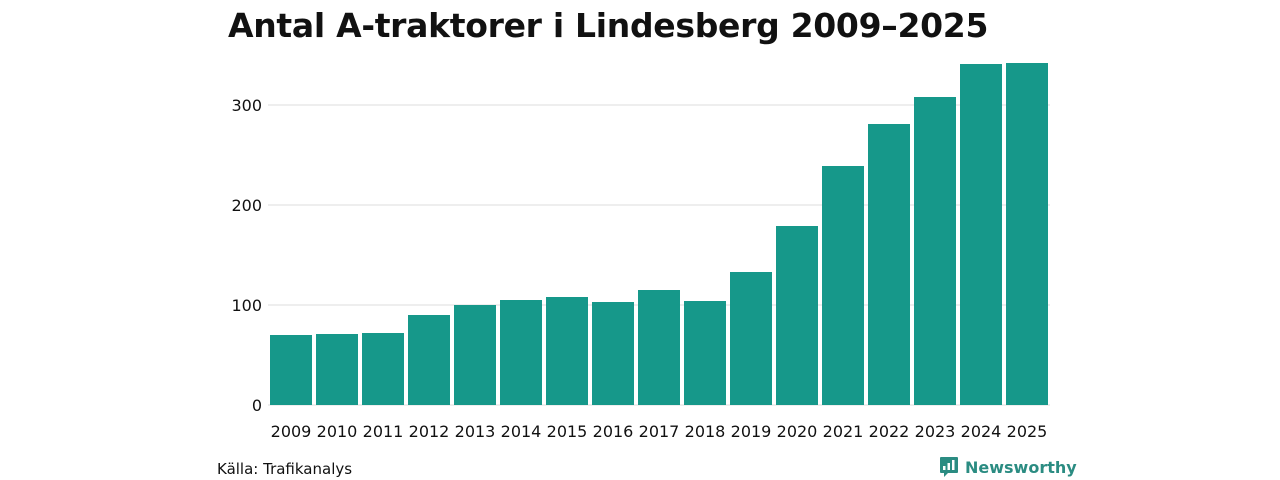 This screenshot has height=480, width=1280. Describe the element at coordinates (337, 431) in the screenshot. I see `x-tick-label: 2010` at that location.